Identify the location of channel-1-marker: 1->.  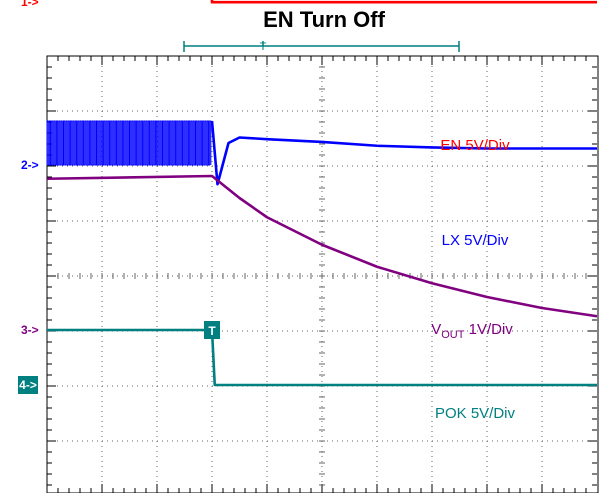
(30, 4).